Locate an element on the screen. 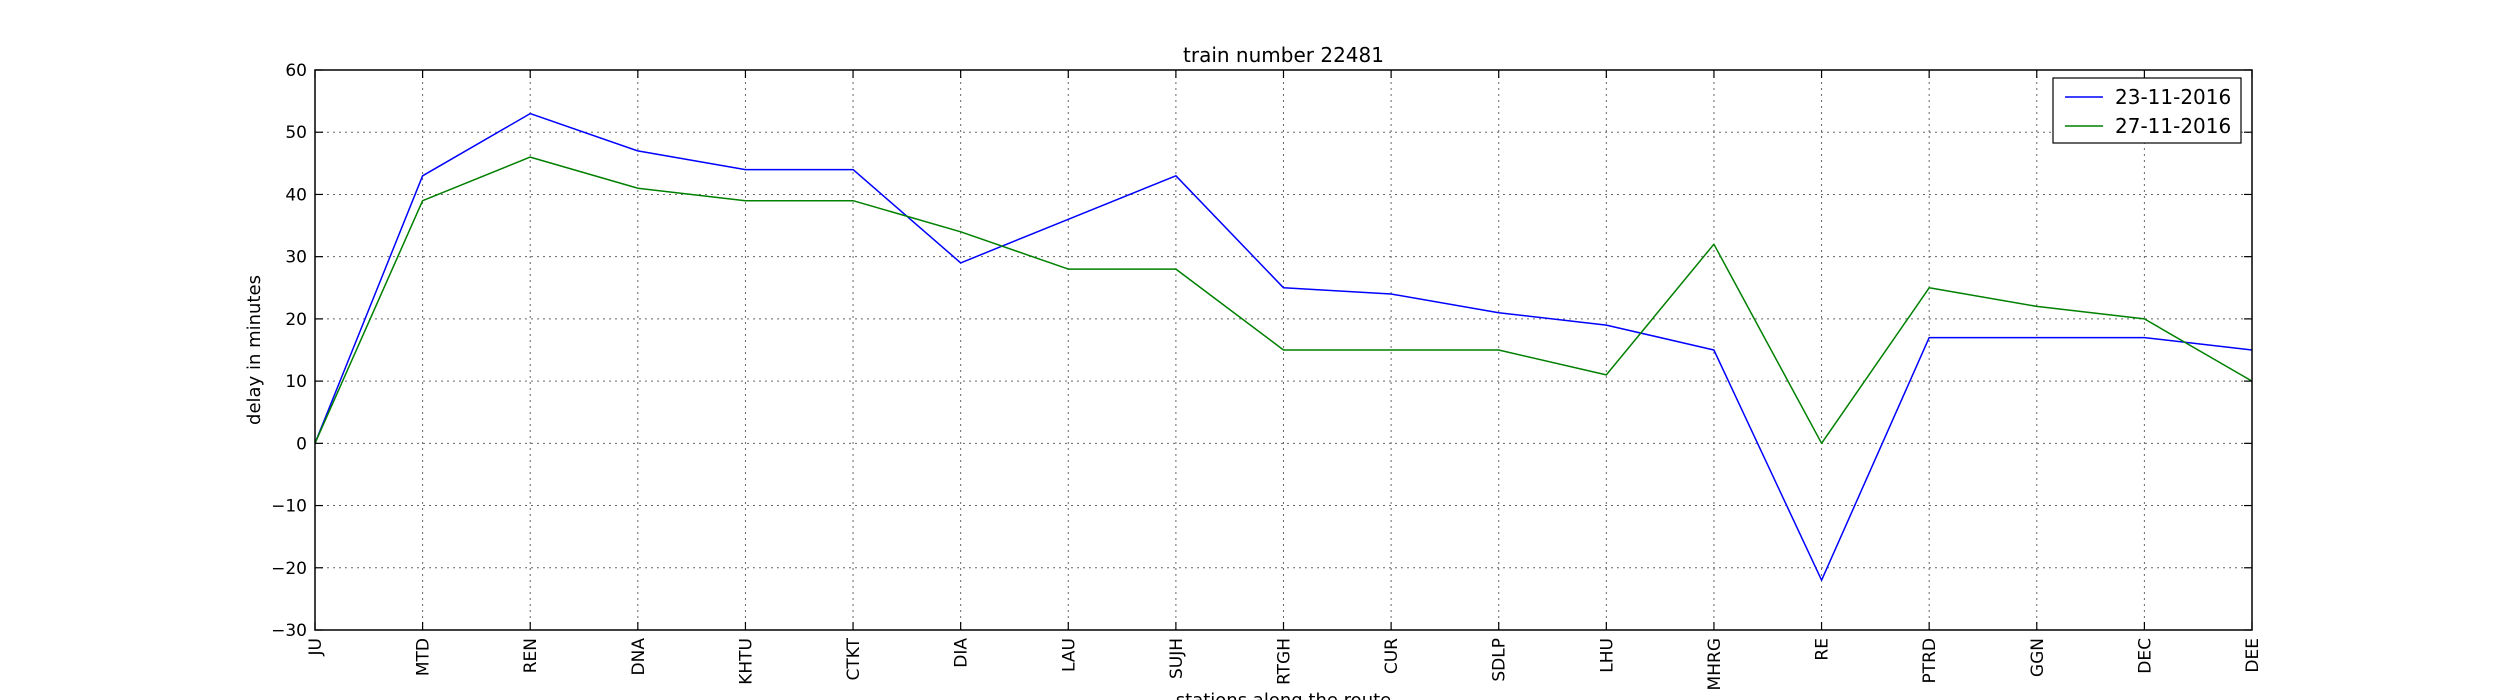 Image resolution: width=2500 pixels, height=700 pixels. legend-box is located at coordinates (2147, 110).